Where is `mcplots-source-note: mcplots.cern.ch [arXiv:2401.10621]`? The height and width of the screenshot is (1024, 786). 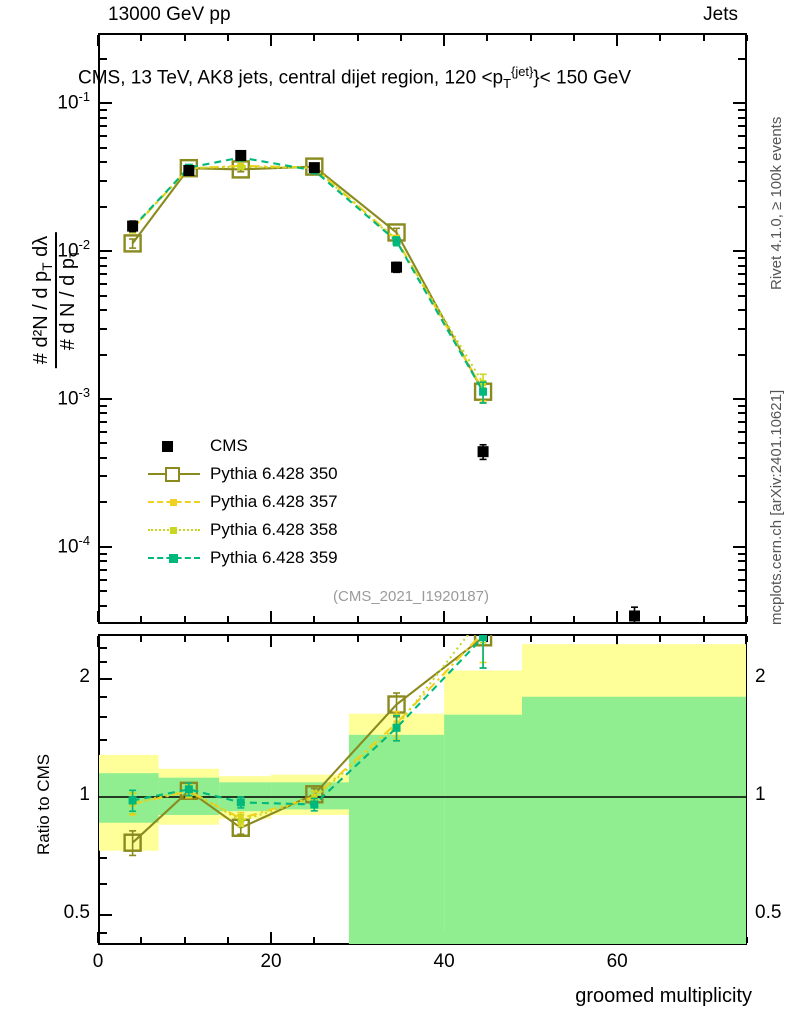
mcplots-source-note: mcplots.cern.ch [arXiv:2401.10621] is located at coordinates (776, 507).